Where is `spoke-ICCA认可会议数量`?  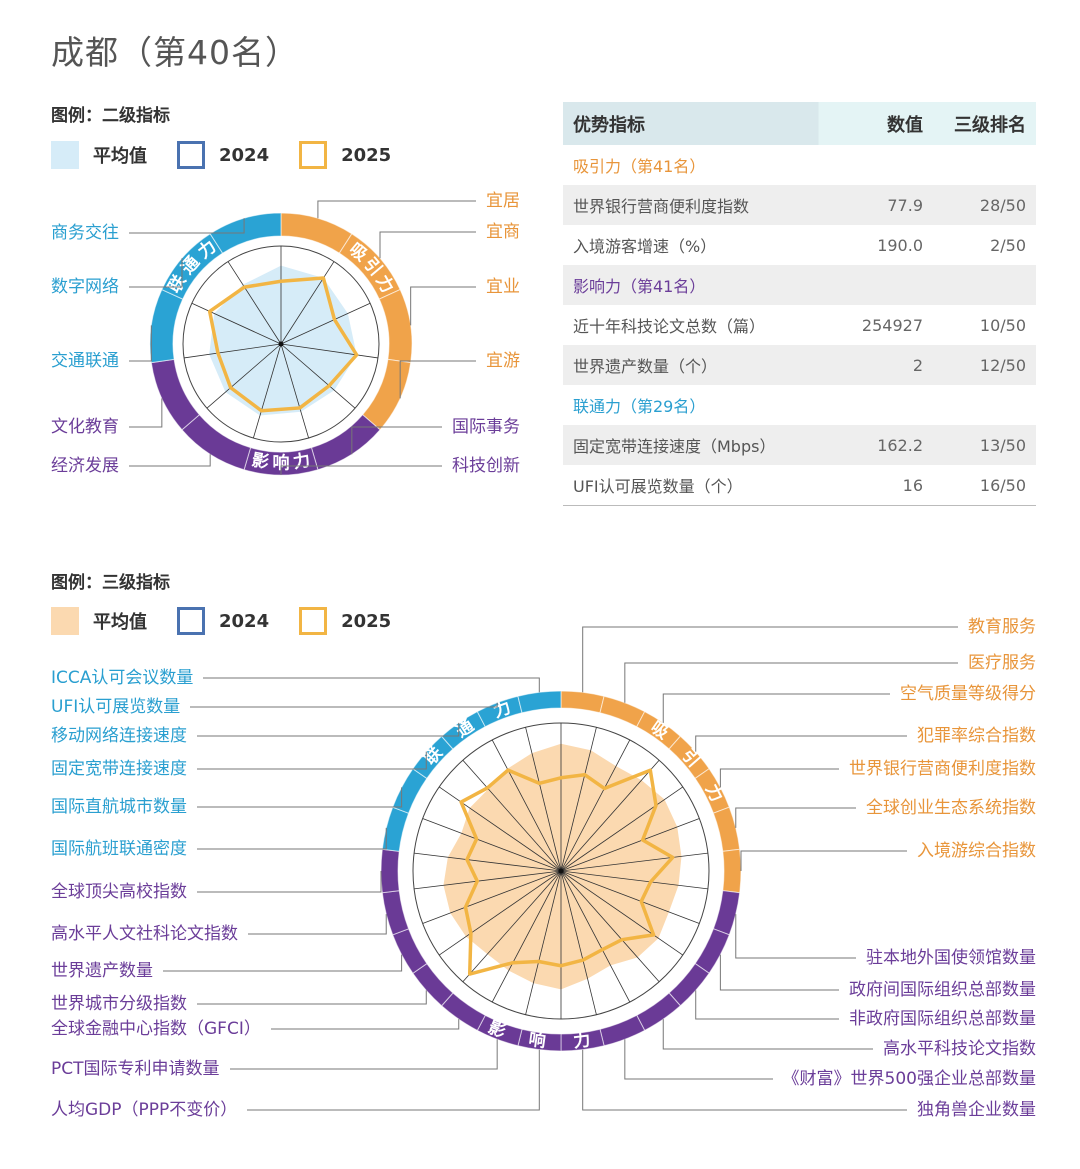
spoke-ICCA认可会议数量 is located at coordinates (543, 799).